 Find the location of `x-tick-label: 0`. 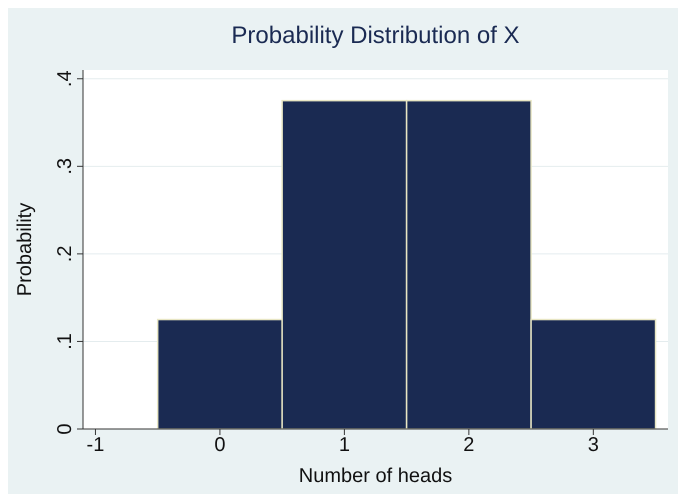

x-tick-label: 0 is located at coordinates (220, 445).